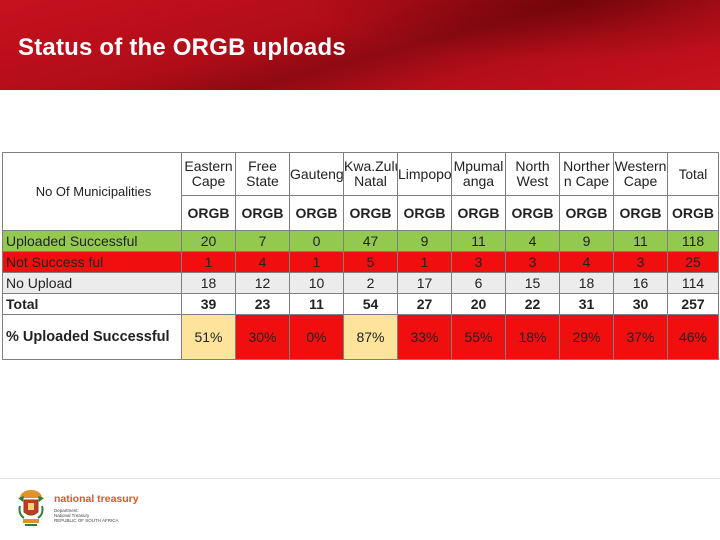 This screenshot has height=540, width=720. I want to click on table-cell: 5, so click(370, 262).